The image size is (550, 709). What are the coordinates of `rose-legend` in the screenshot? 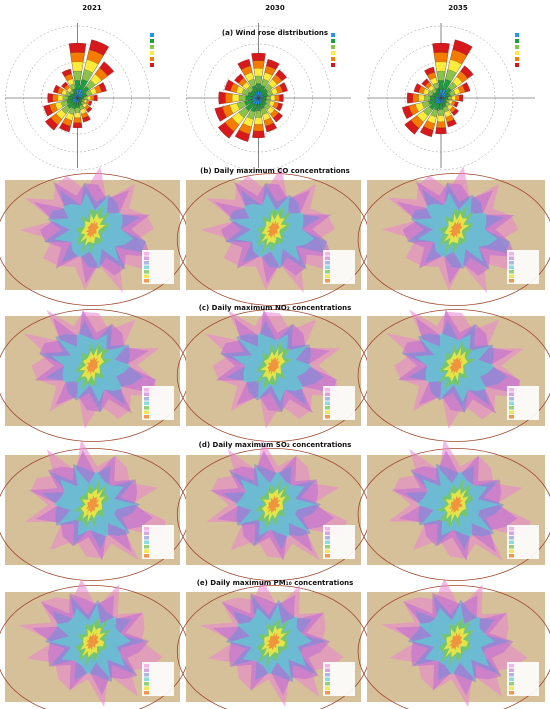 It's located at (344, 51).